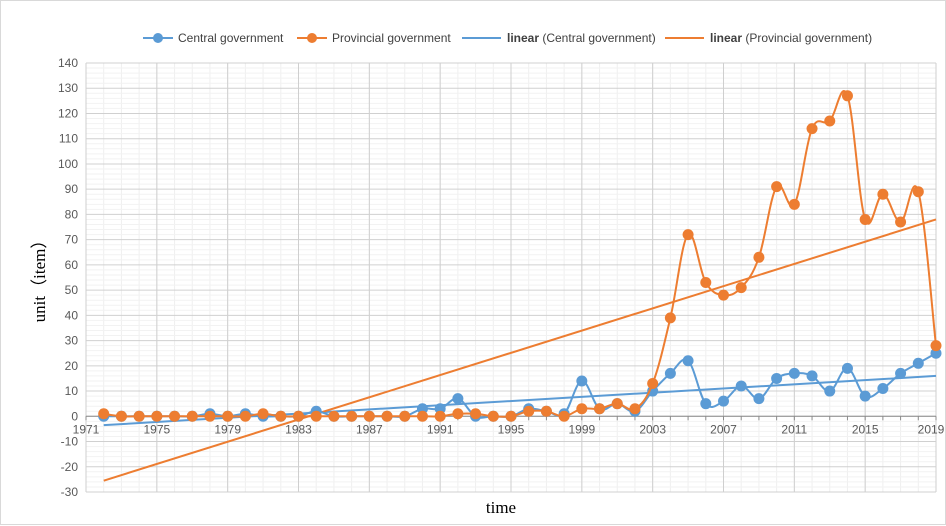  I want to click on legend-item-central-government: Central government, so click(213, 38).